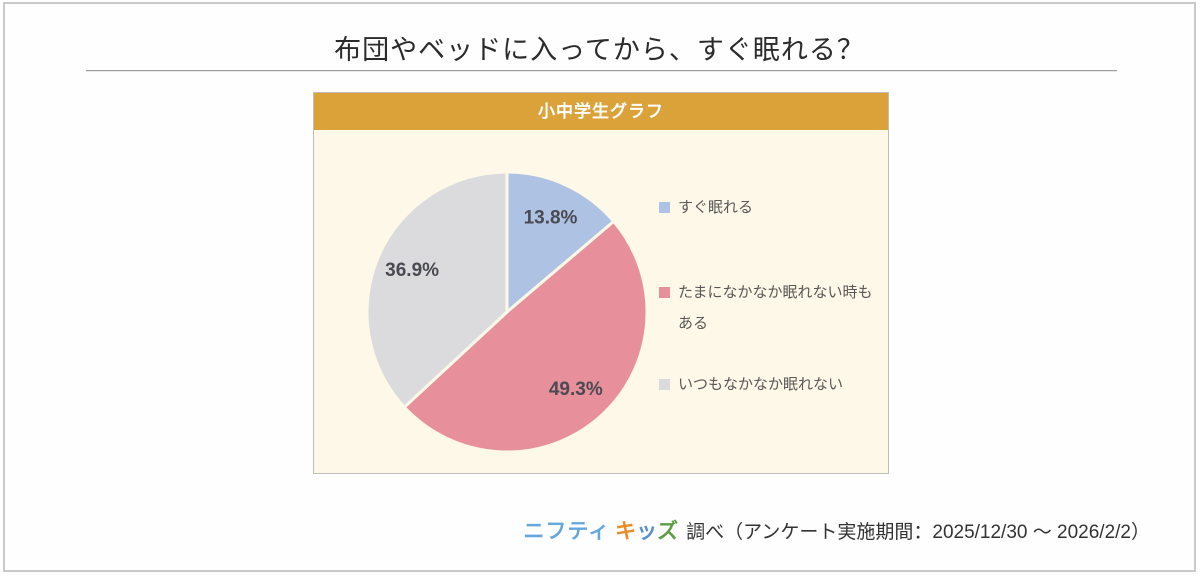 The image size is (1200, 578). I want to click on legend-item: すぐ眠れる, so click(768, 207).